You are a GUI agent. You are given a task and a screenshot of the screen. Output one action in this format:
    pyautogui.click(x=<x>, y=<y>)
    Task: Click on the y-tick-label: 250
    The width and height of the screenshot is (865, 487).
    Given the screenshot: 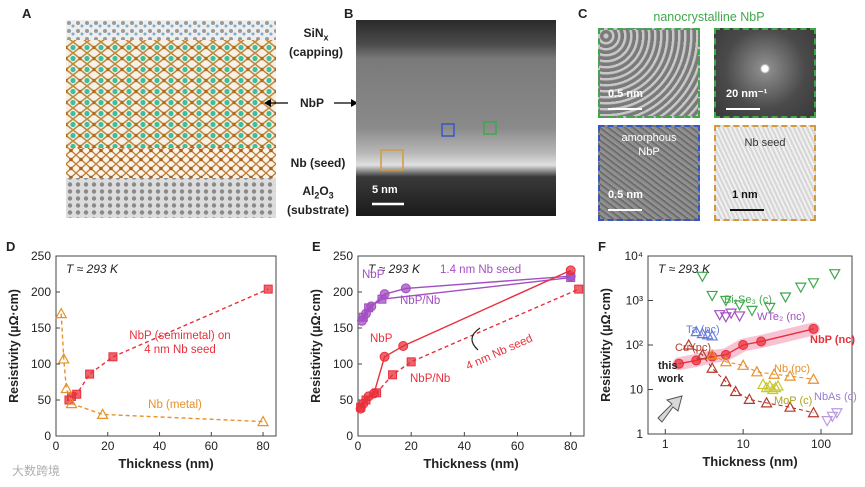 What is the action you would take?
    pyautogui.click(x=343, y=256)
    